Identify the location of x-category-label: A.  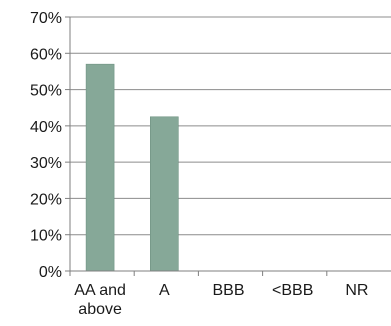
(164, 290).